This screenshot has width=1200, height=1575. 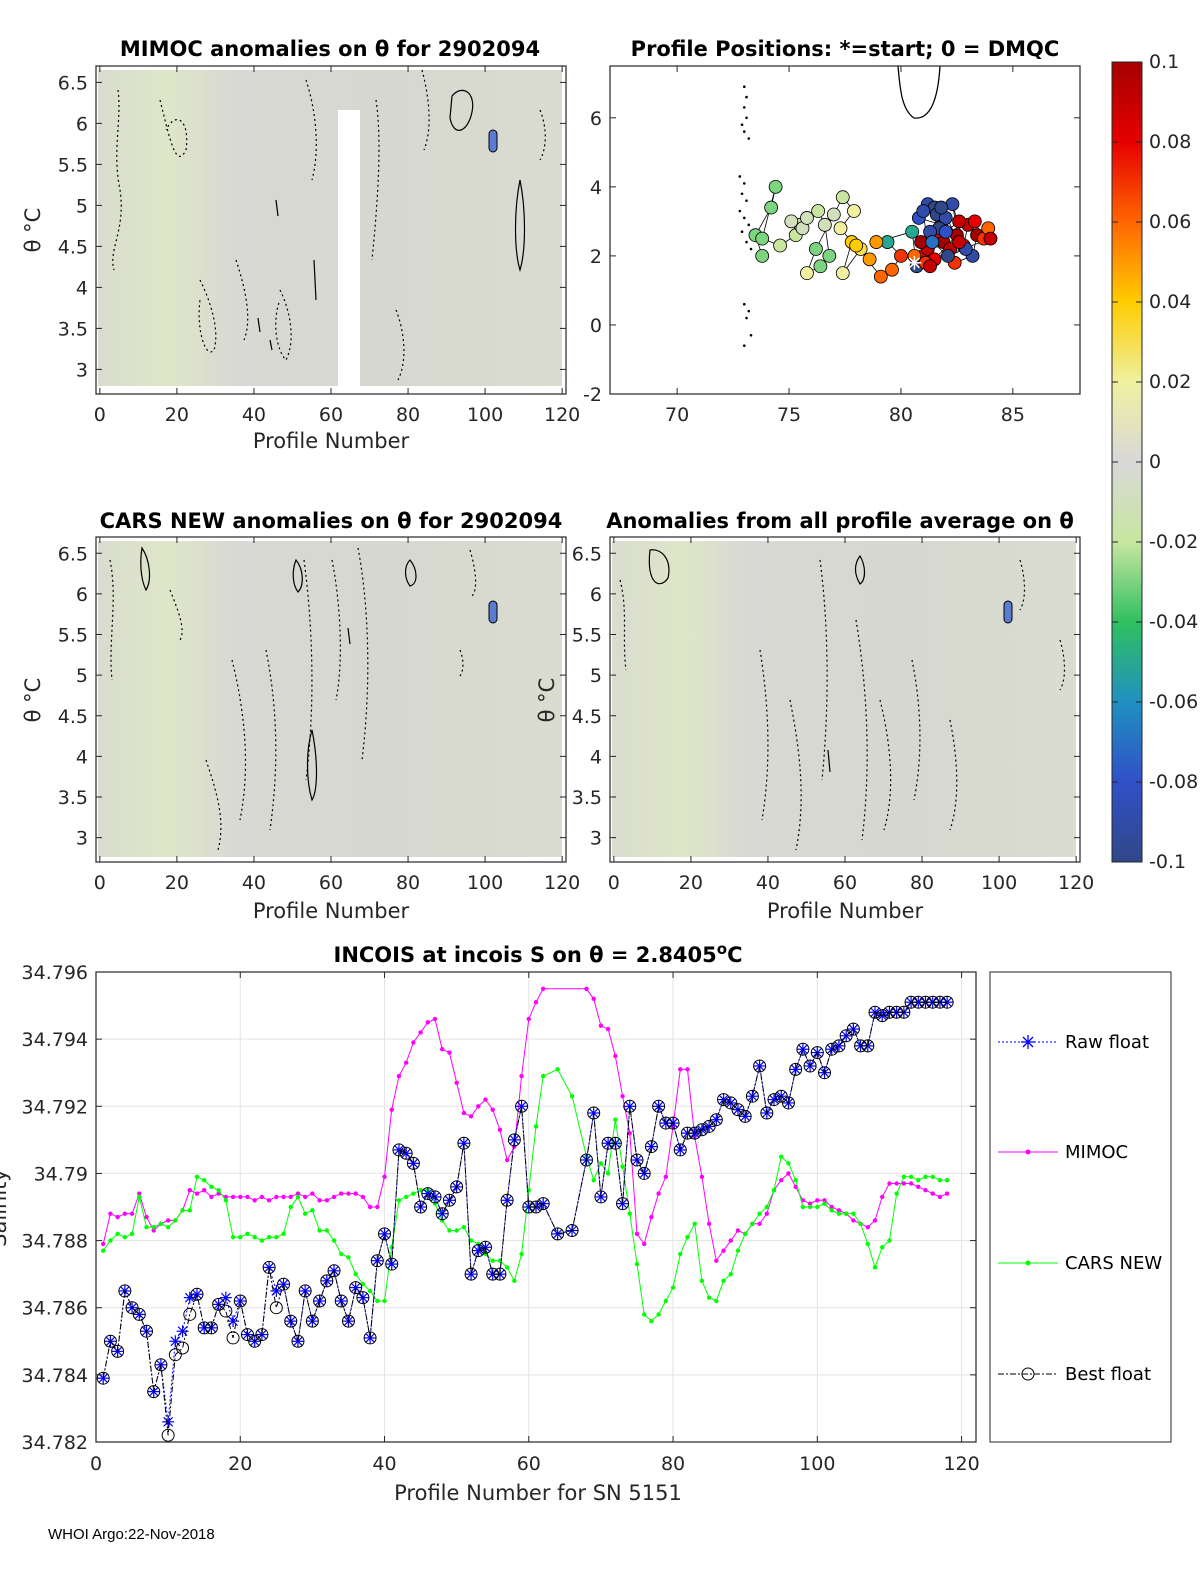 I want to click on y-tick-label: 6, so click(x=82, y=124).